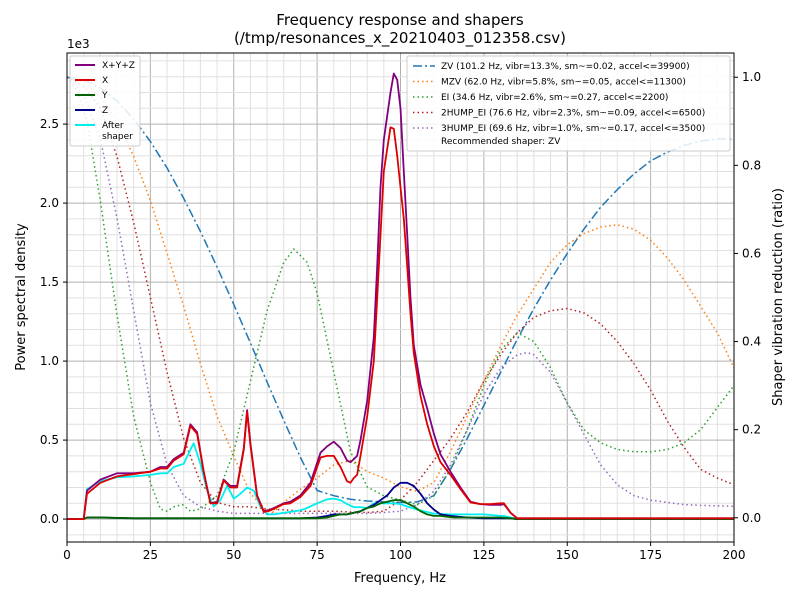 The width and height of the screenshot is (800, 600). I want to click on chart-subtitle: (/tmp/resonances_x_20210403_012358.csv), so click(400, 38).